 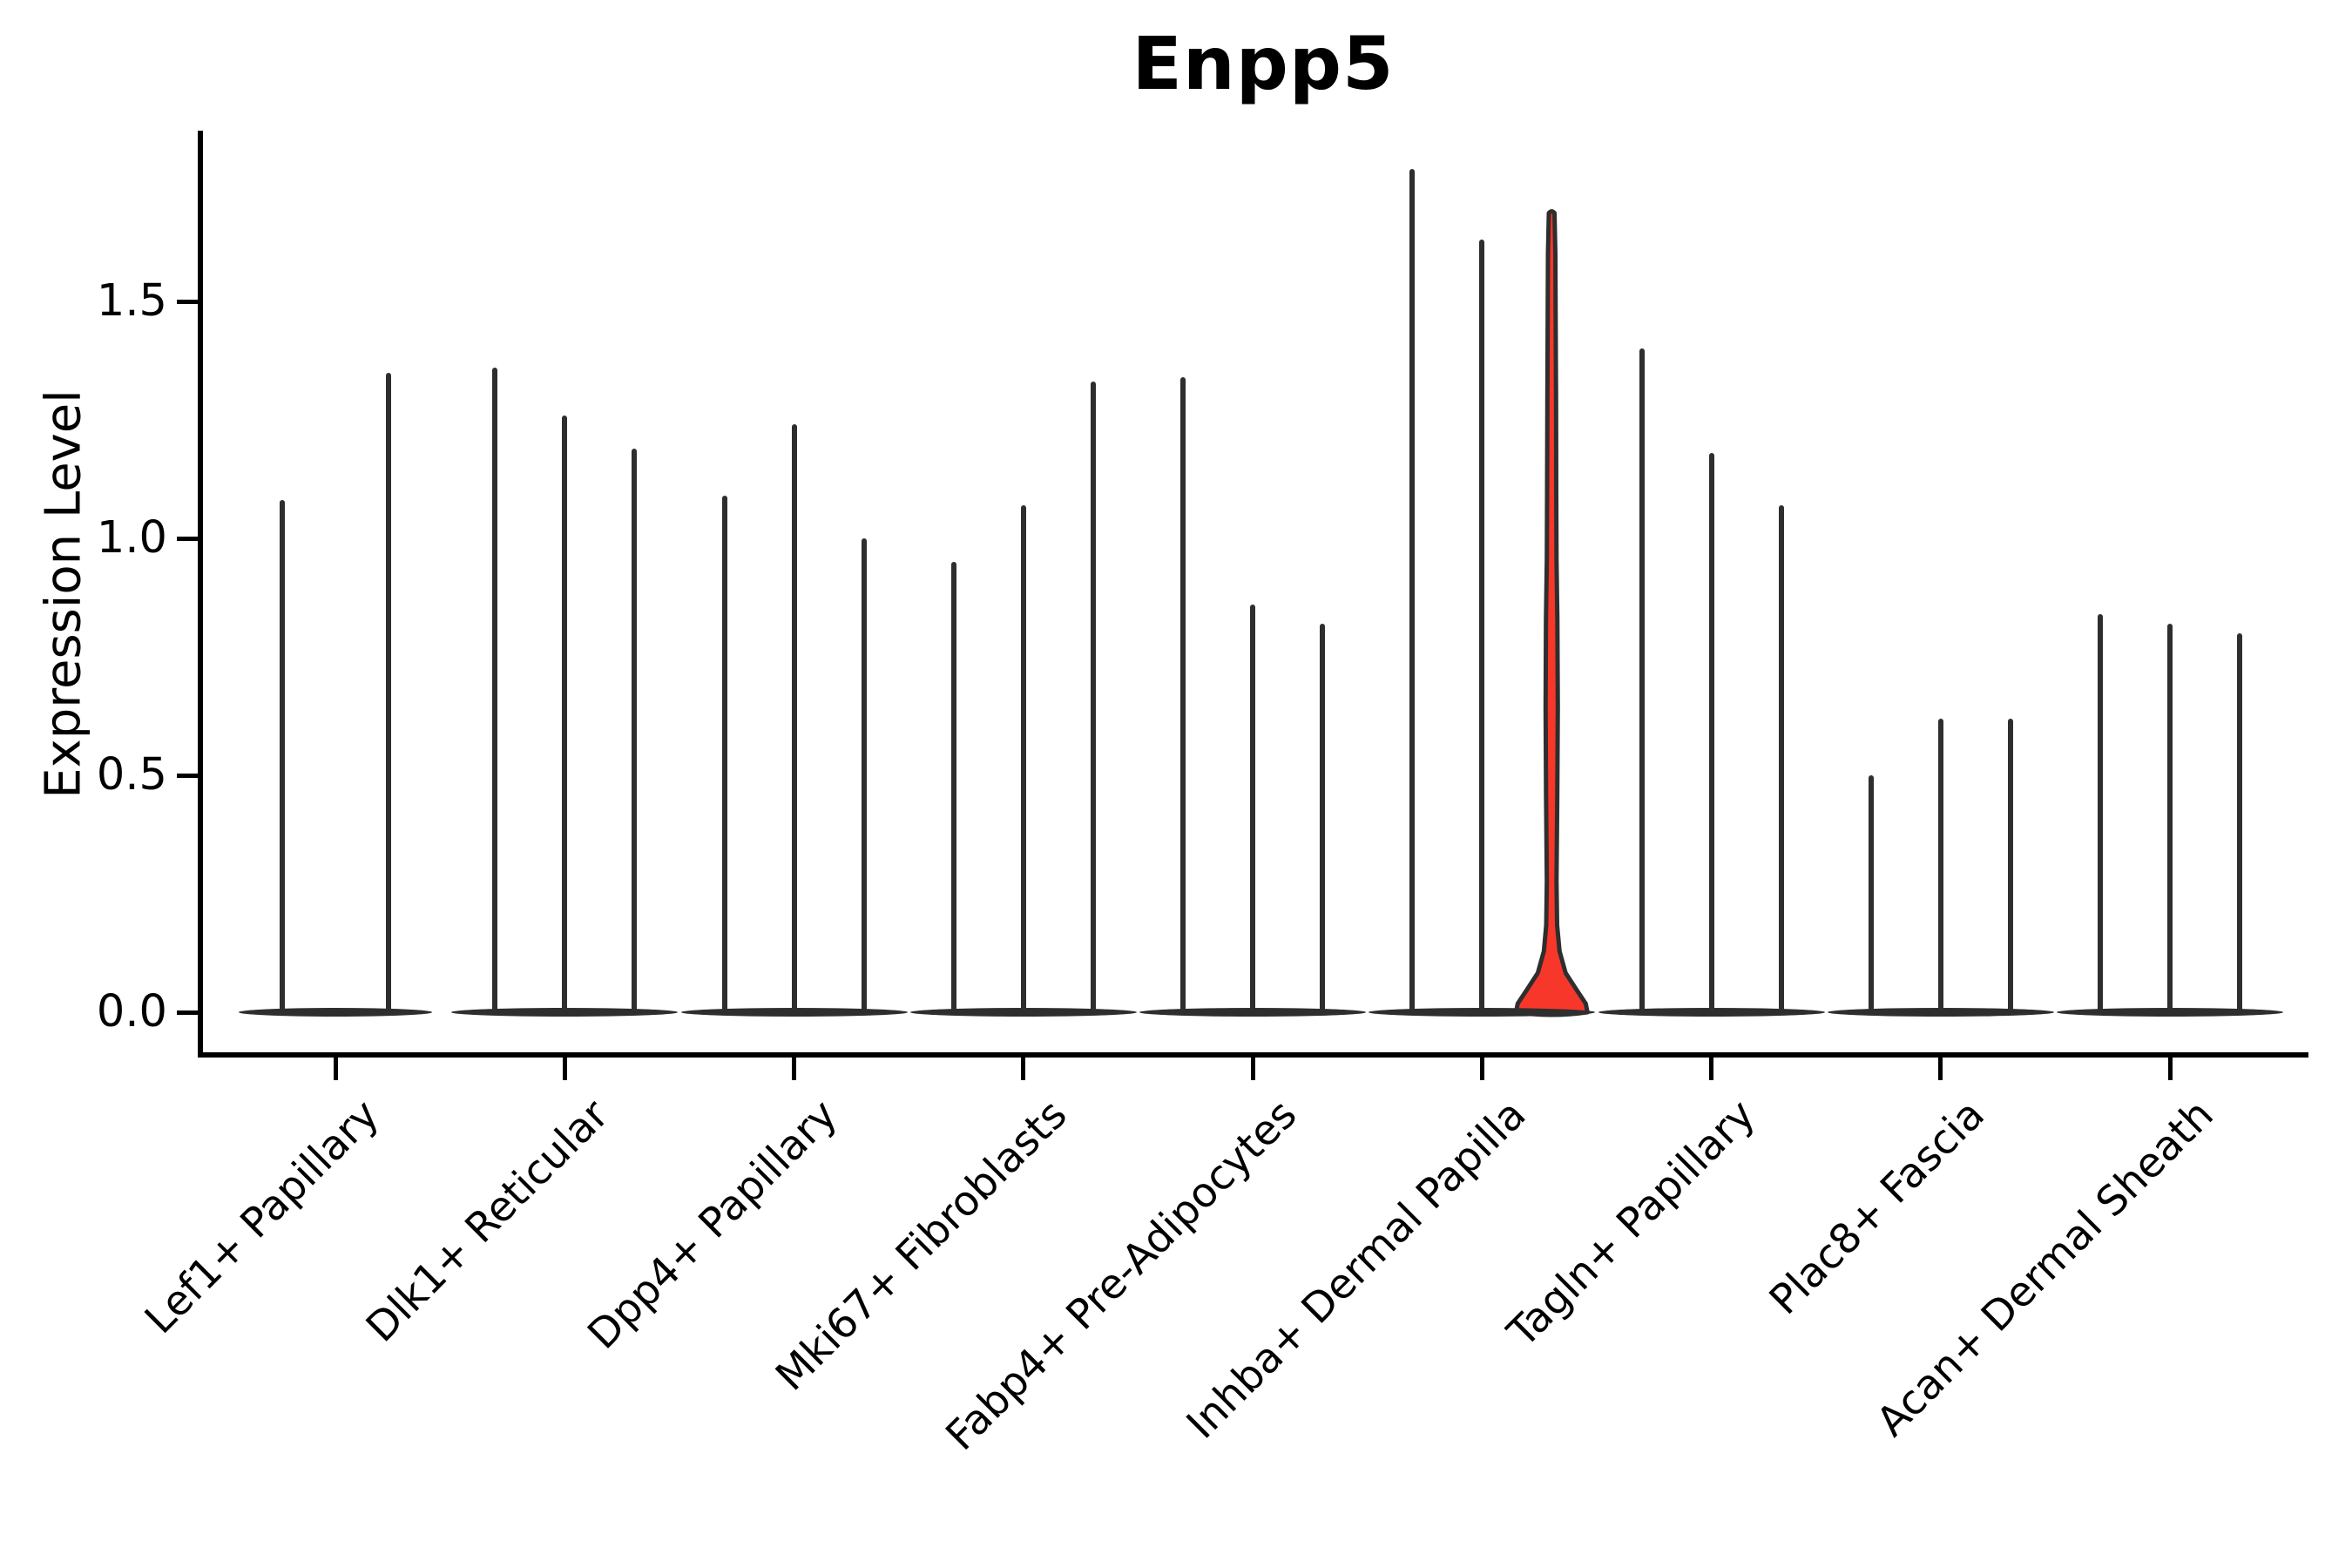 I want to click on y-tick-label: 0.5, so click(x=131, y=775).